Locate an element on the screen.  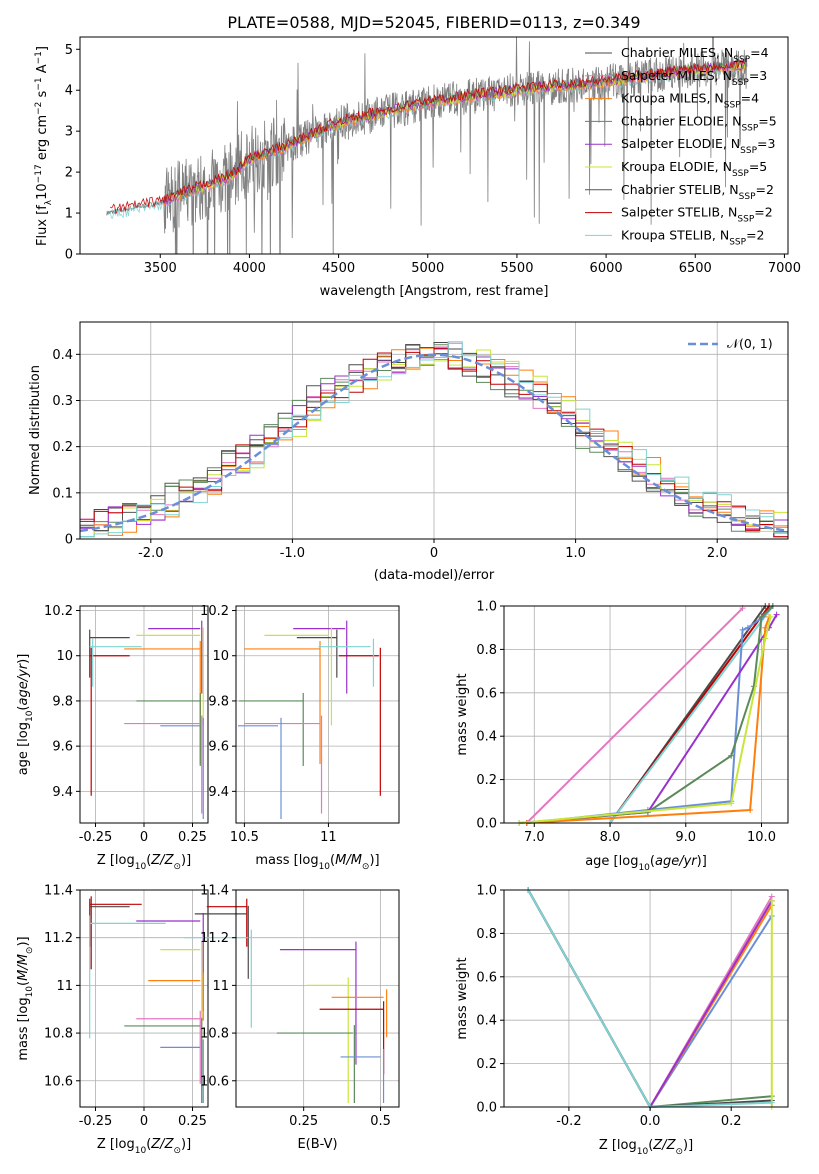
x-tick-label: 3500 is located at coordinates (160, 268).